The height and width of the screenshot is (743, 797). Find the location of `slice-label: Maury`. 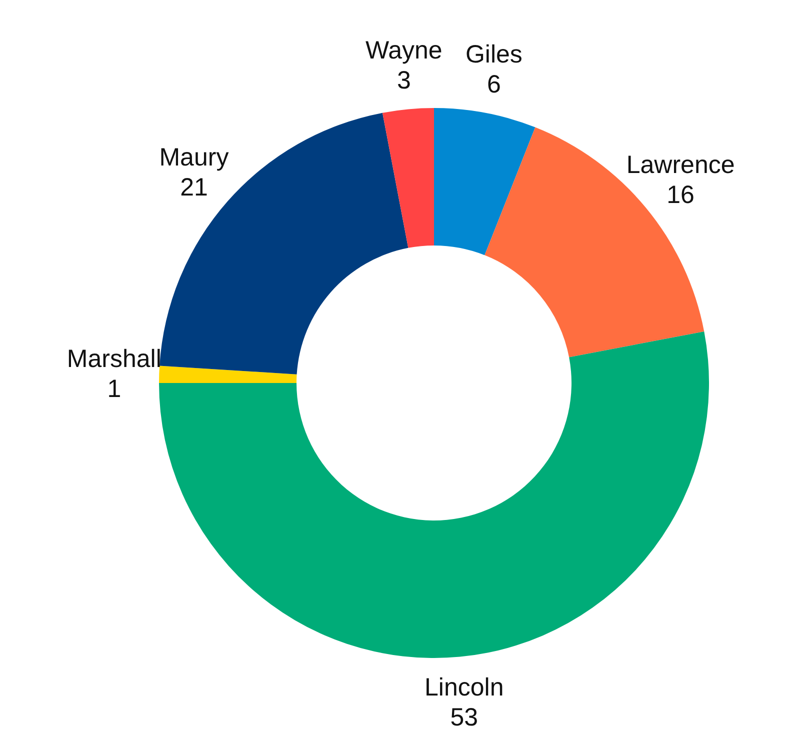

slice-label: Maury is located at coordinates (194, 157).